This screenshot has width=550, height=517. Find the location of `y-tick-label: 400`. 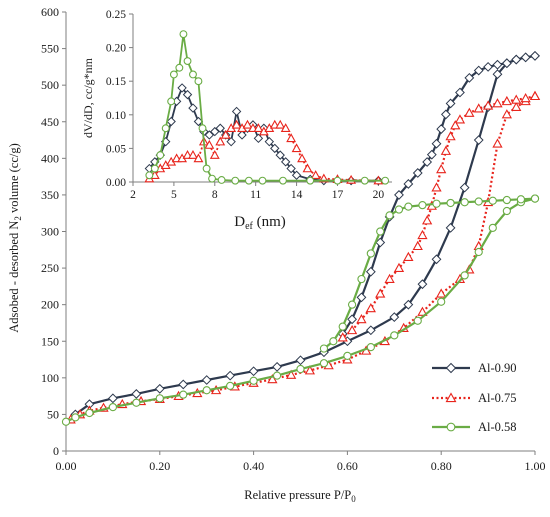

y-tick-label: 400 is located at coordinates (50, 158).